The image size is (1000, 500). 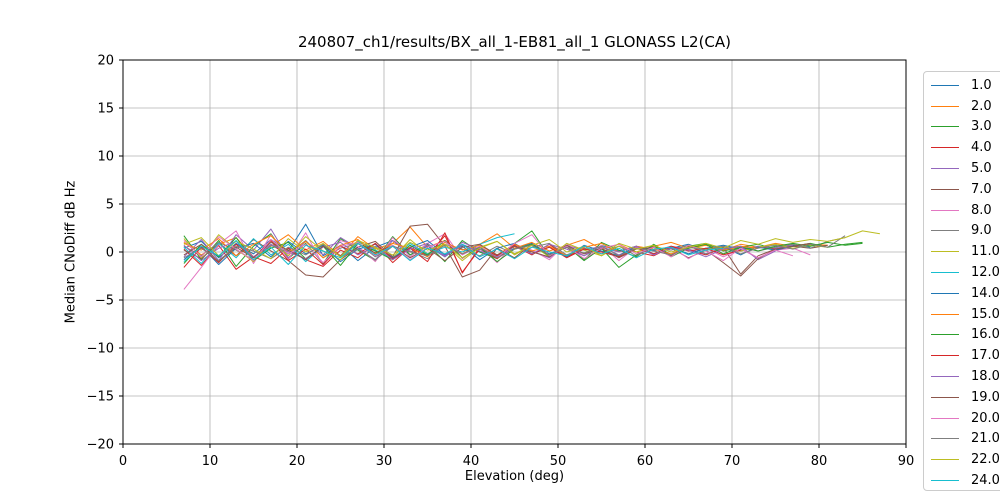 I want to click on legend-item: 3.0, so click(x=965, y=127).